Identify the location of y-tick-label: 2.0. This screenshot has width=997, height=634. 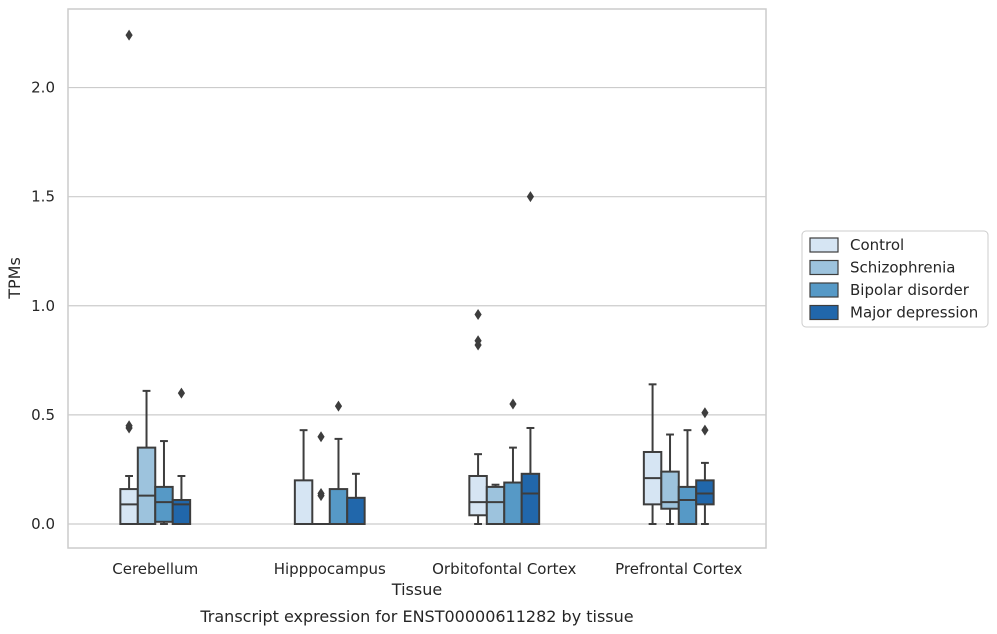
(43, 88).